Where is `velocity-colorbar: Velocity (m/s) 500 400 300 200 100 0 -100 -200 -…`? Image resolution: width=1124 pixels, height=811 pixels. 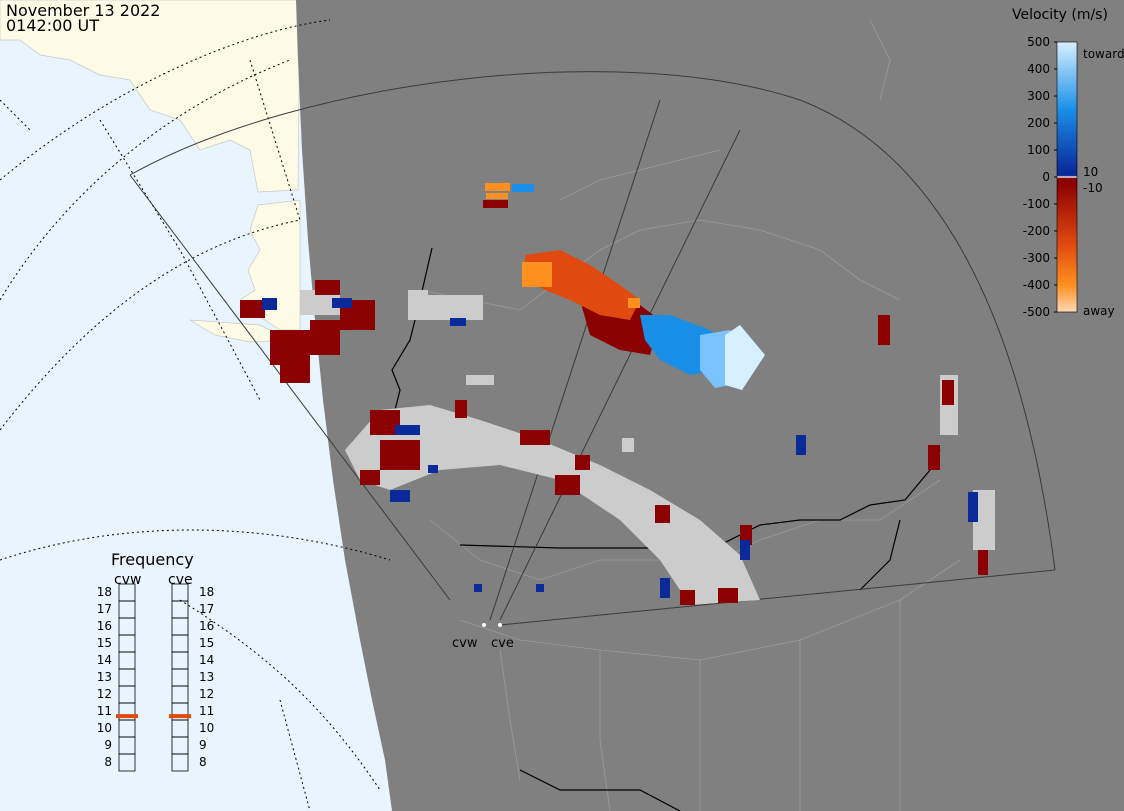
velocity-colorbar: Velocity (m/s) 500 400 300 200 100 0 -100 -200 -… is located at coordinates (1068, 163).